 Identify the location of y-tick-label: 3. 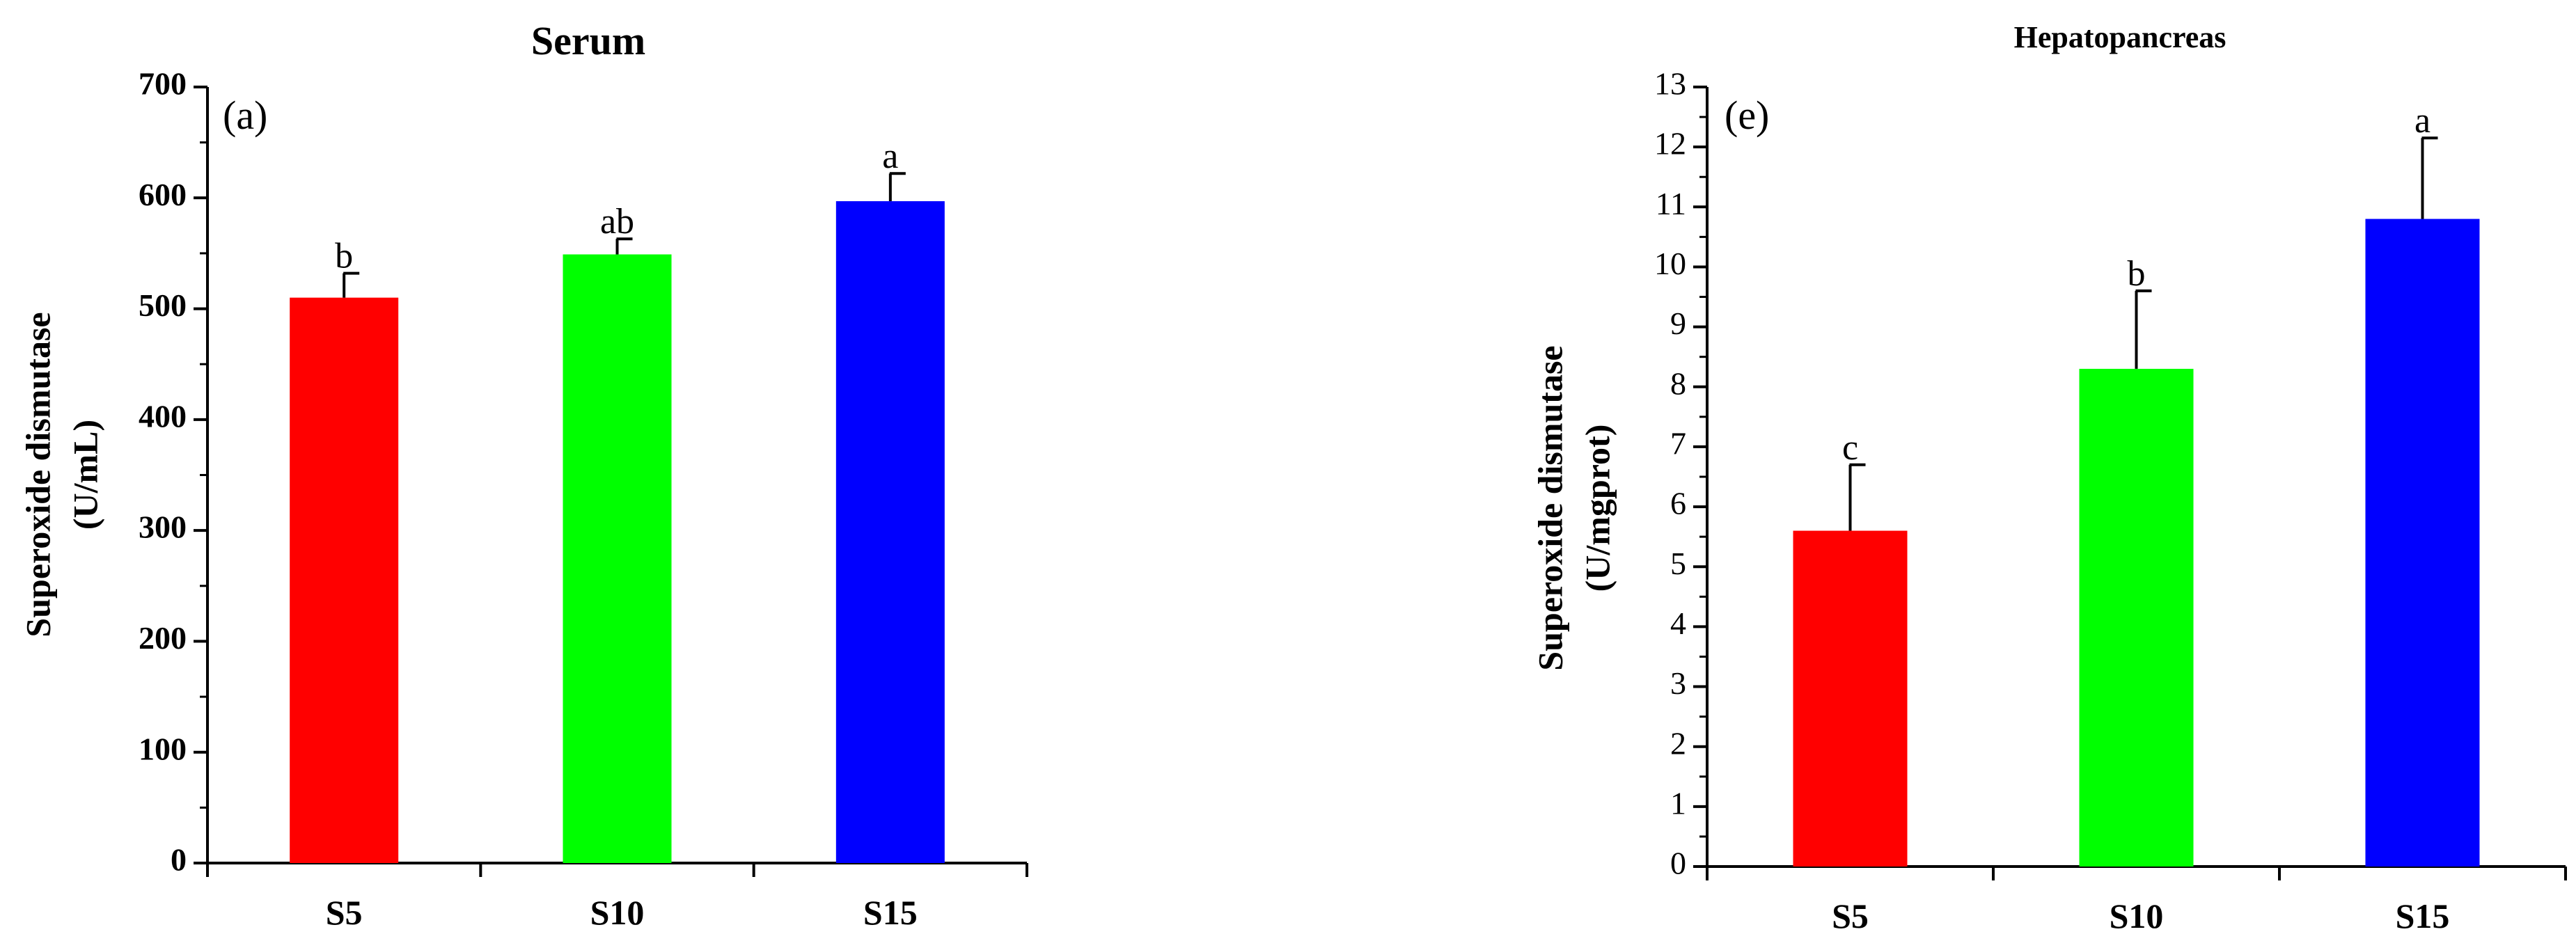
(1678, 683).